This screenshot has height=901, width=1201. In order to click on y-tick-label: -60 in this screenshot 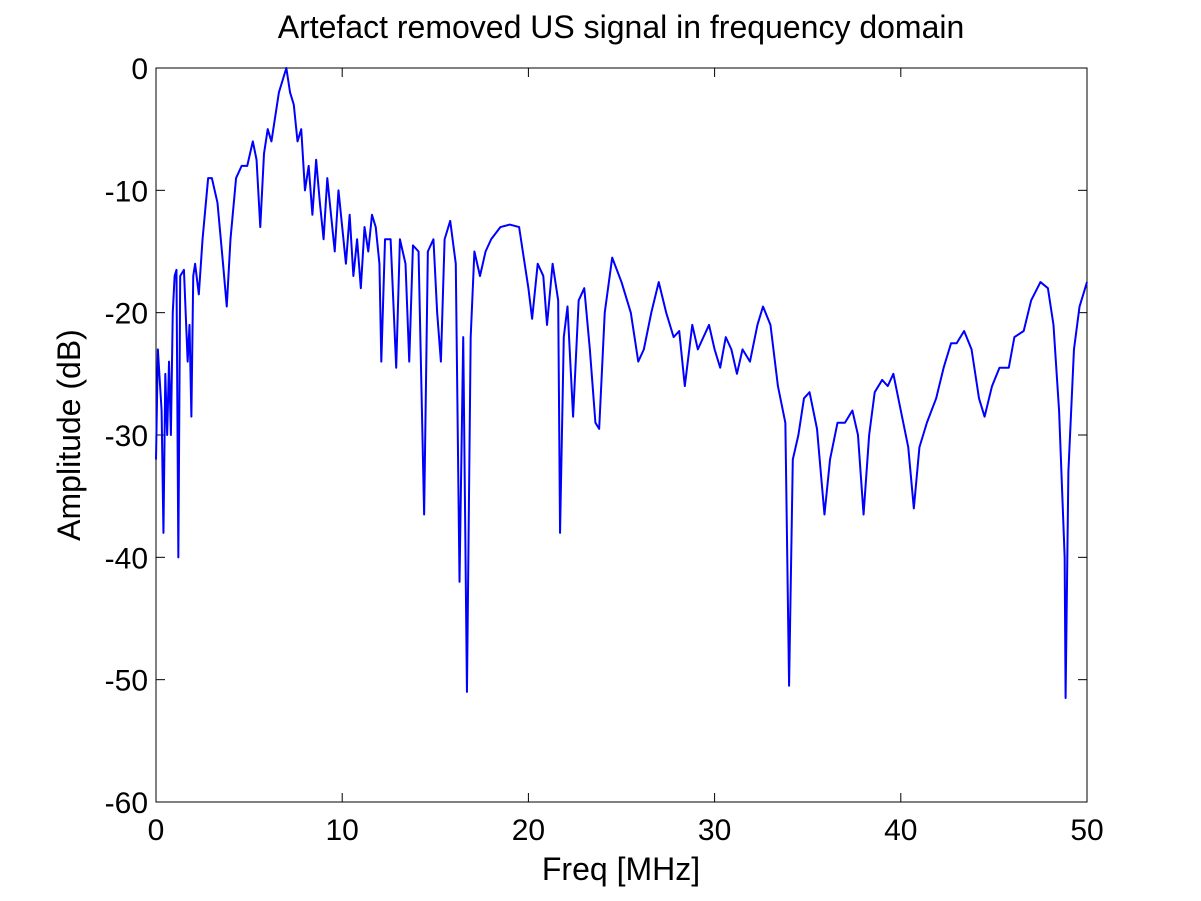, I will do `click(126, 803)`.